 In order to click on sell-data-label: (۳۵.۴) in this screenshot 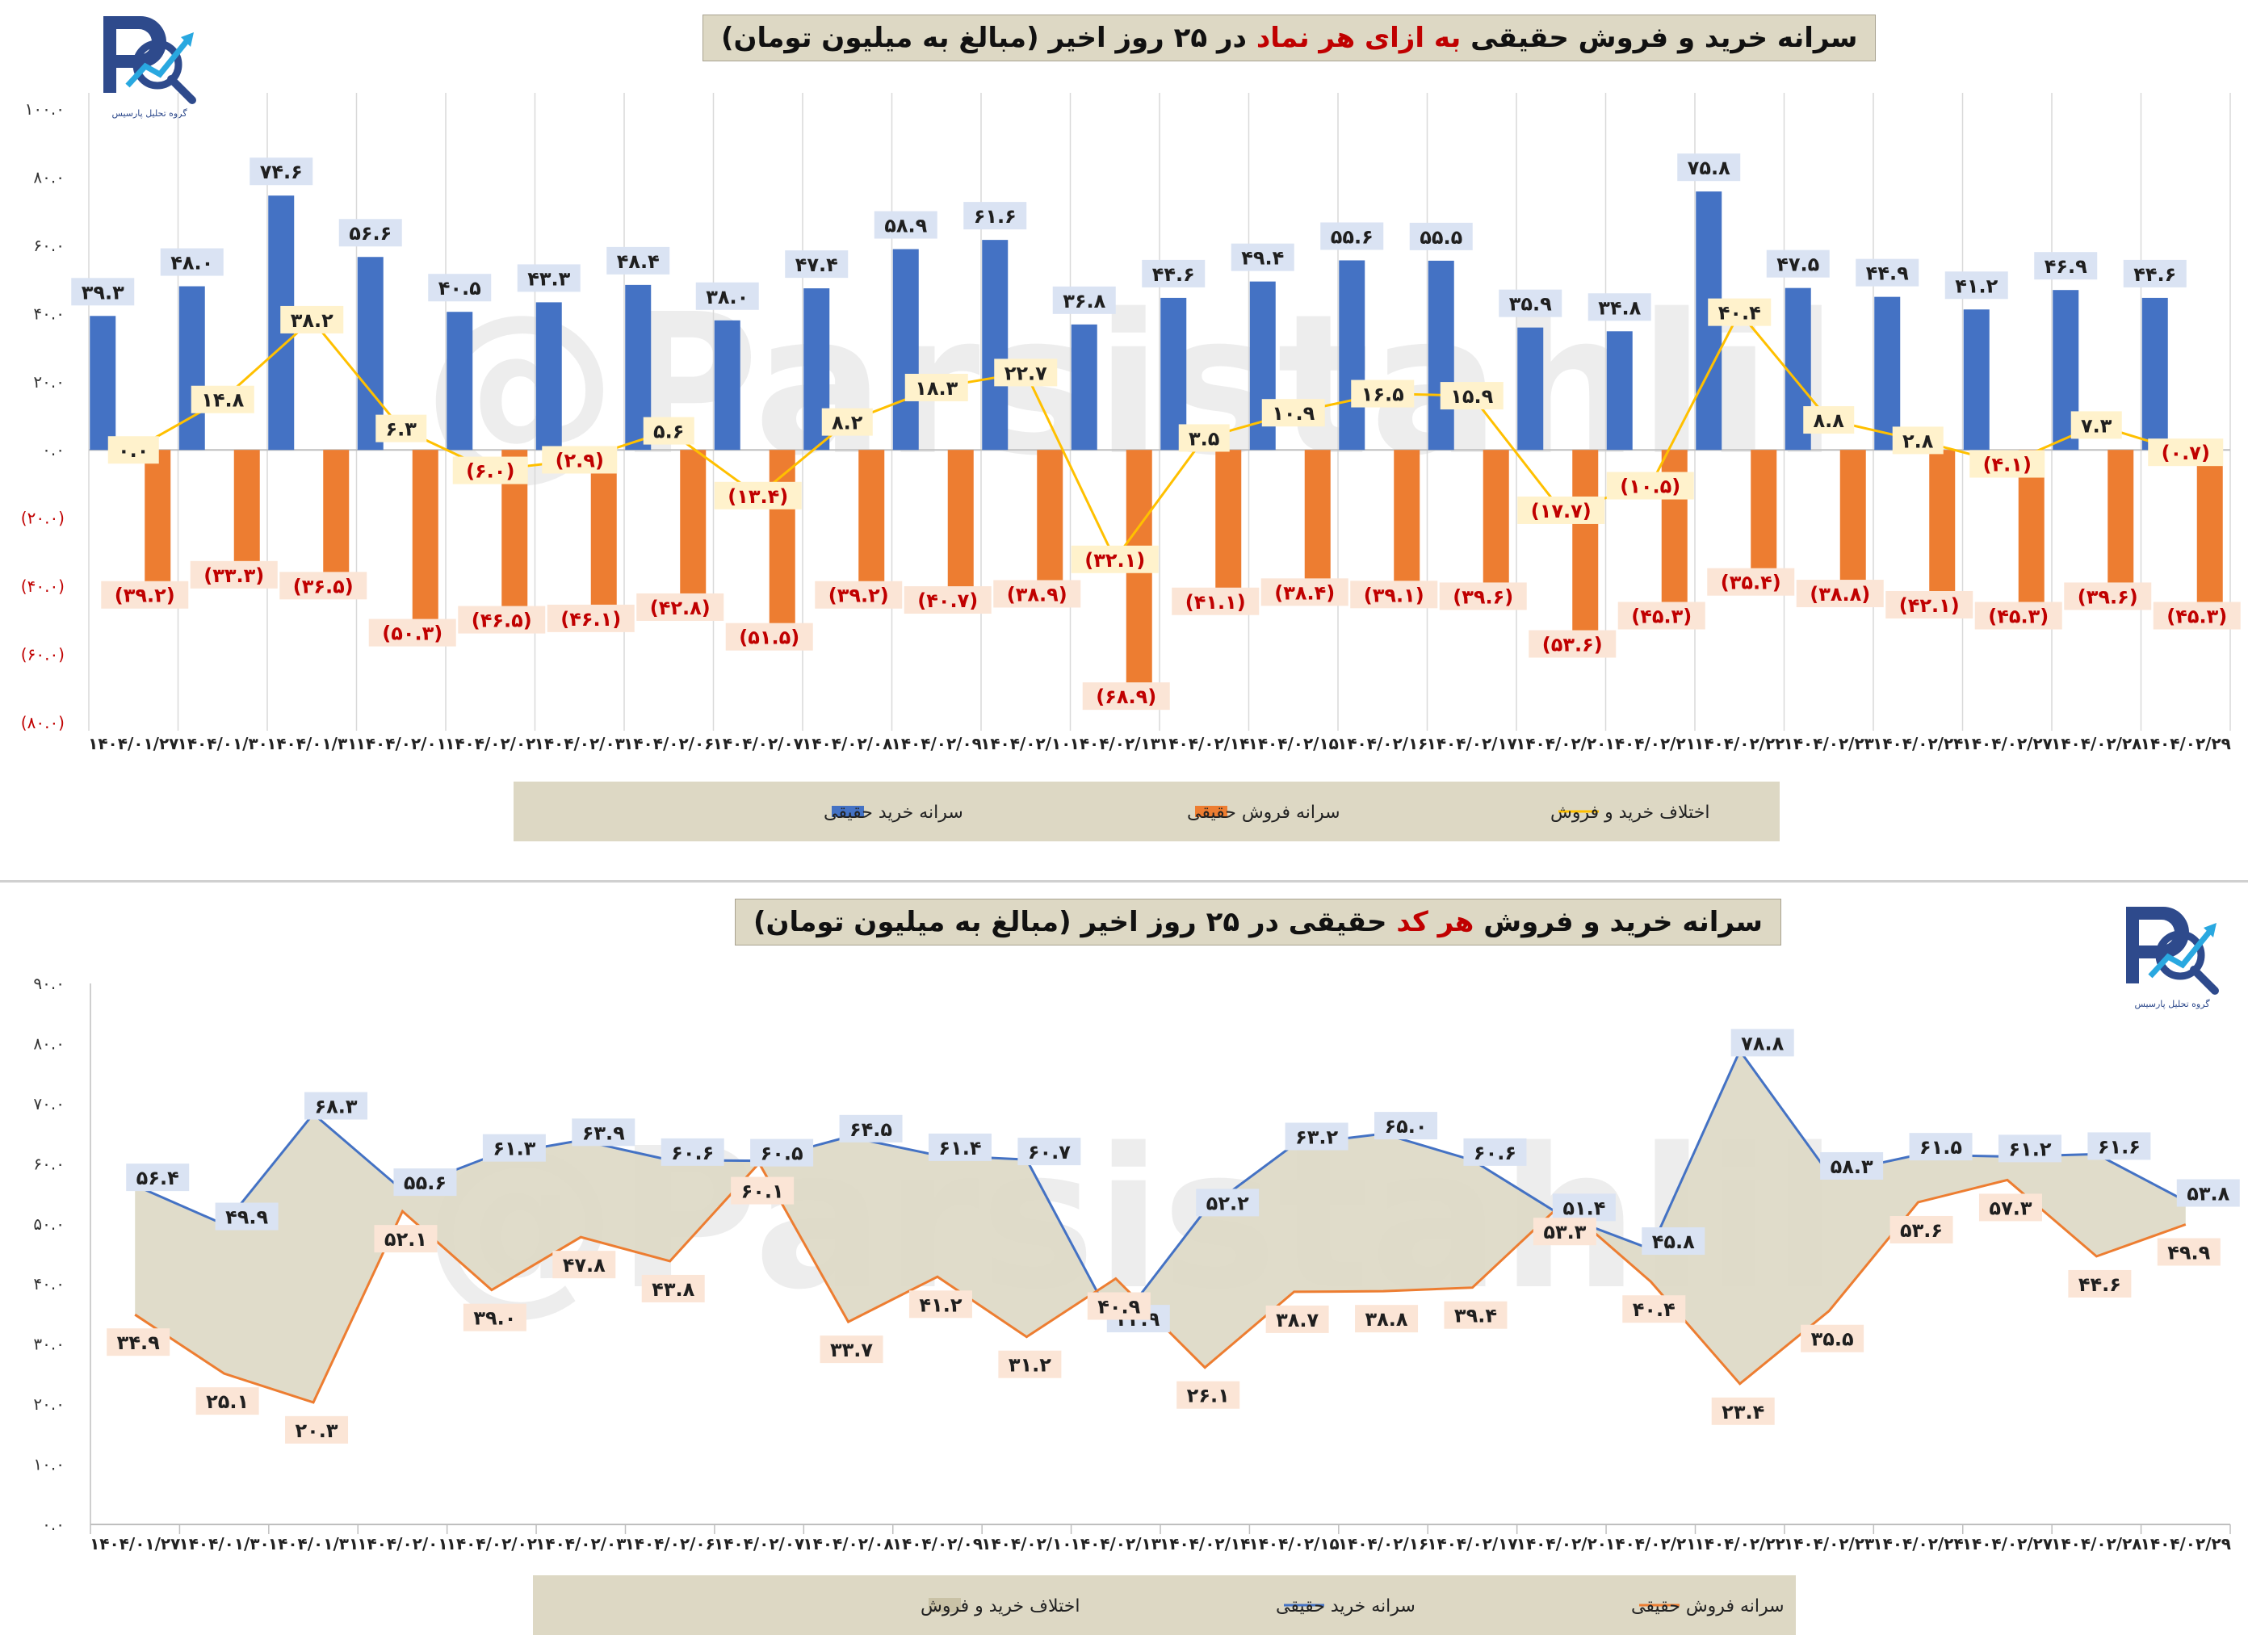, I will do `click(1751, 583)`.